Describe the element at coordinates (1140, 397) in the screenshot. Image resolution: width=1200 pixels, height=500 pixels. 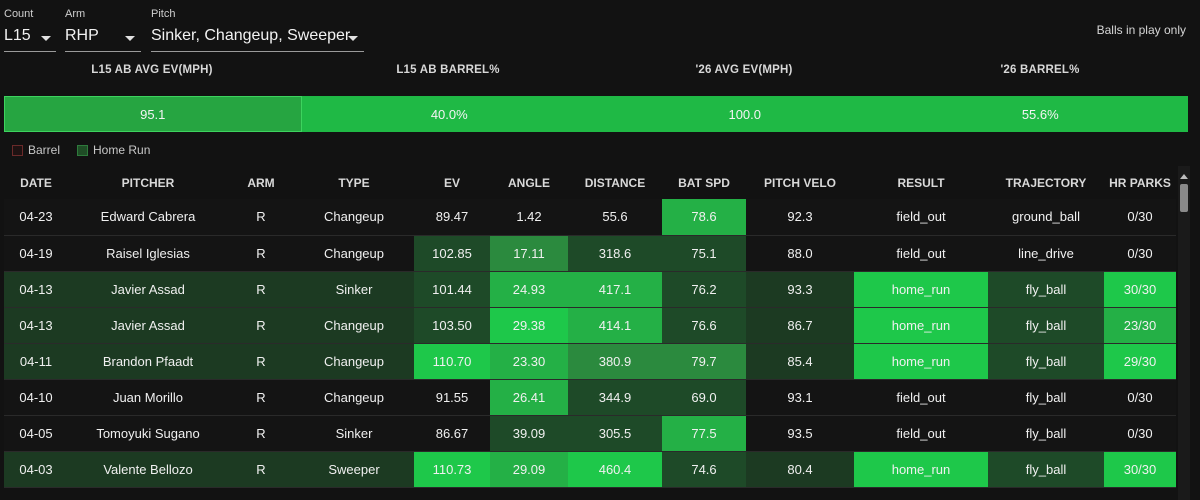
I see `cell-hr-parks: 0/30` at that location.